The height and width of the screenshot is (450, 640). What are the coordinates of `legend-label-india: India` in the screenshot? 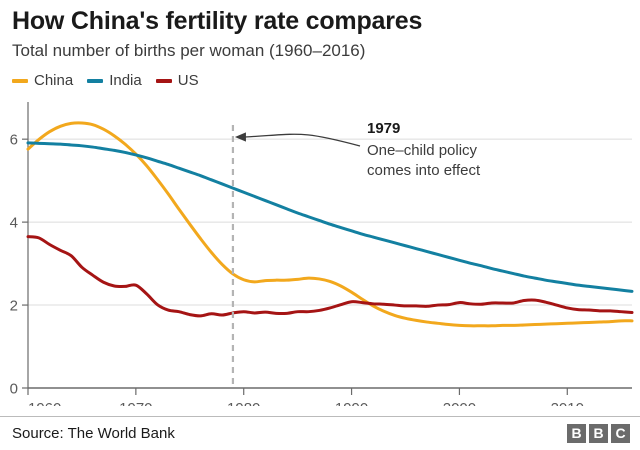 It's located at (125, 80).